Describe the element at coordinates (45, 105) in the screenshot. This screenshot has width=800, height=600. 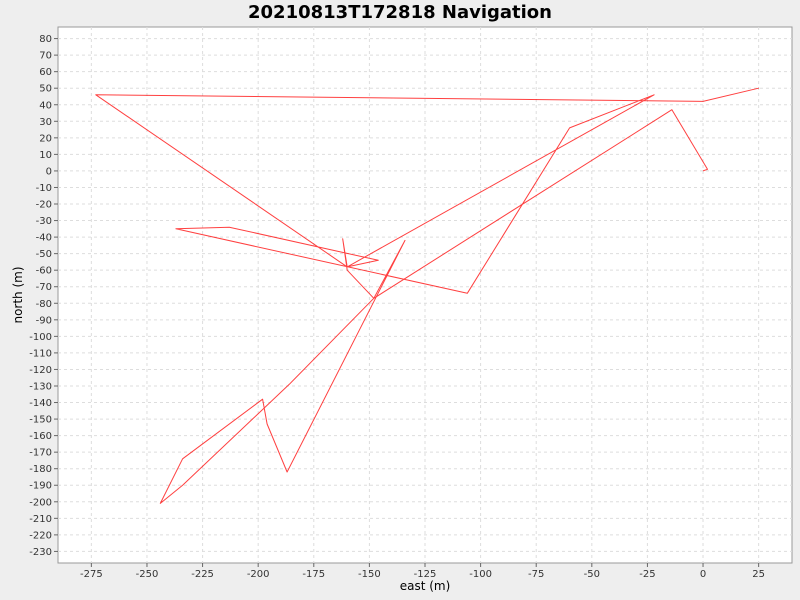
I see `y-tick-label: 40` at that location.